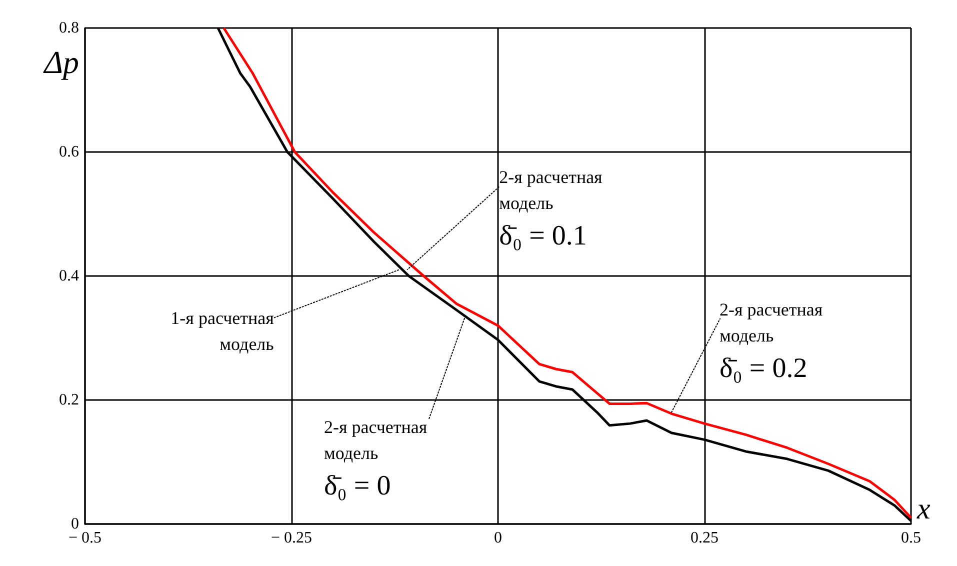 The width and height of the screenshot is (957, 566). What do you see at coordinates (704, 538) in the screenshot?
I see `x-tick-label: 0.25` at bounding box center [704, 538].